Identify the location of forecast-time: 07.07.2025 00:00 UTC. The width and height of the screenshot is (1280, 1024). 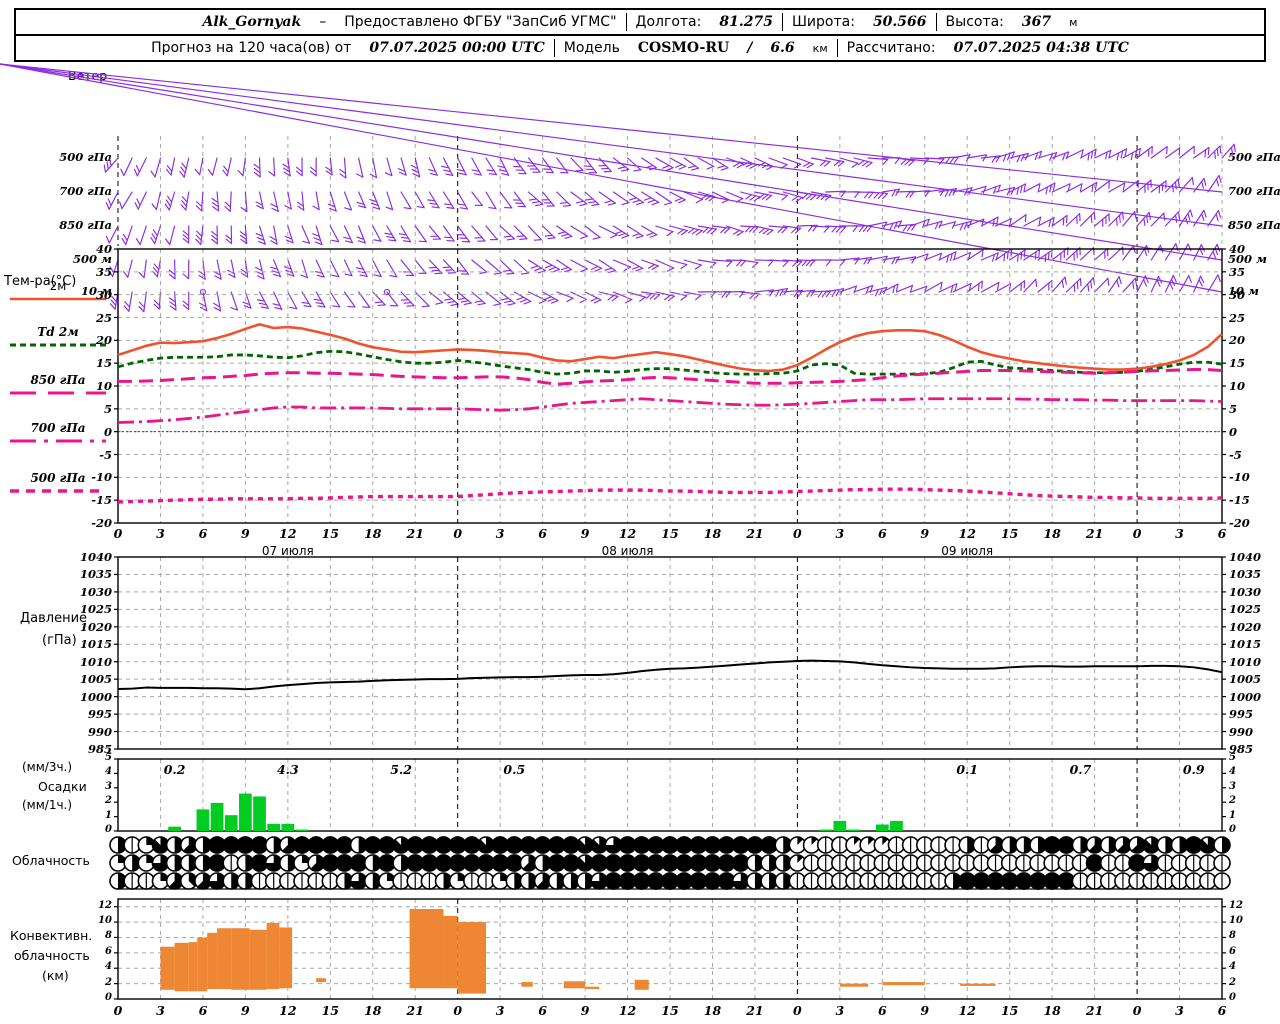
(457, 48).